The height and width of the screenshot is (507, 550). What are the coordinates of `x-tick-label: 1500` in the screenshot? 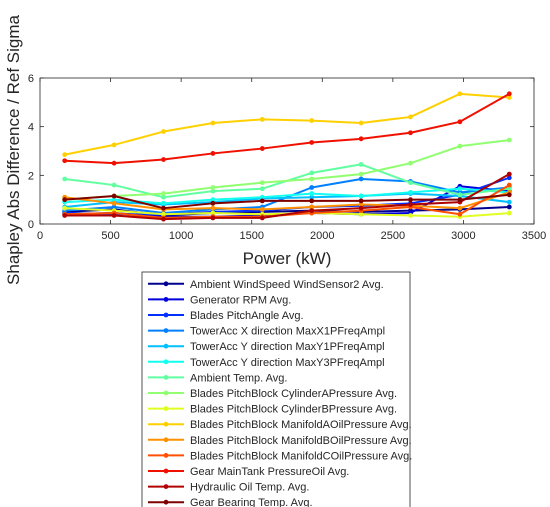 It's located at (251, 236).